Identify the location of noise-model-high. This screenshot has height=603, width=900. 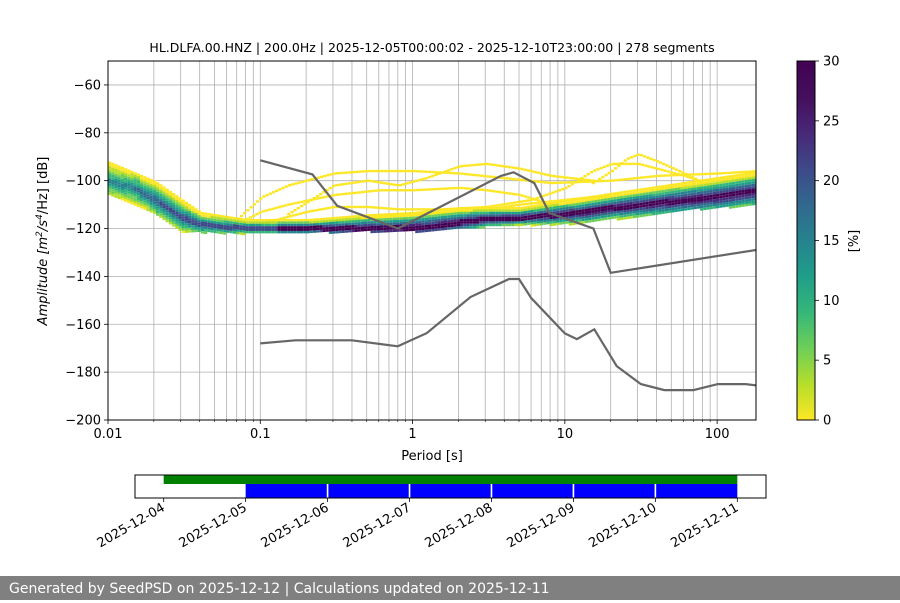
(508, 217).